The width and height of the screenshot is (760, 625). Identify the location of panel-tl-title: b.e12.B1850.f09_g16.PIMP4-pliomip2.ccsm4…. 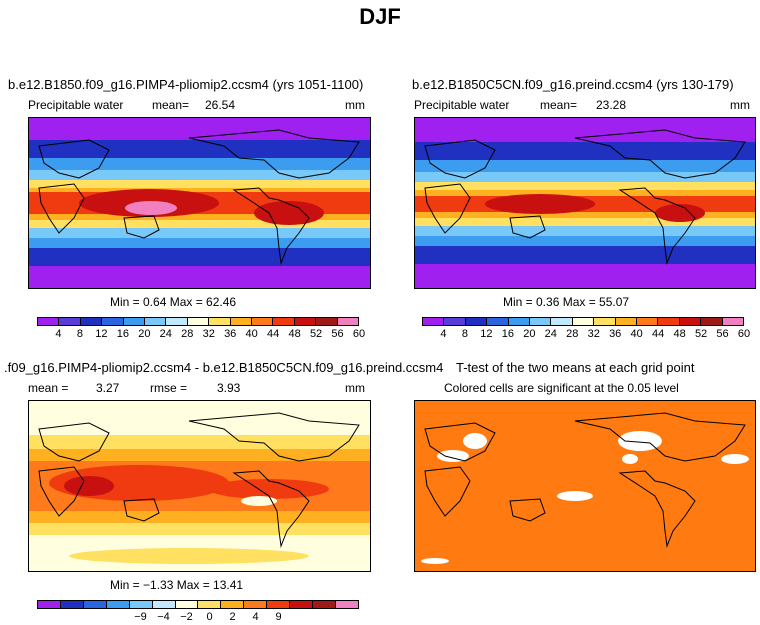
(186, 84).